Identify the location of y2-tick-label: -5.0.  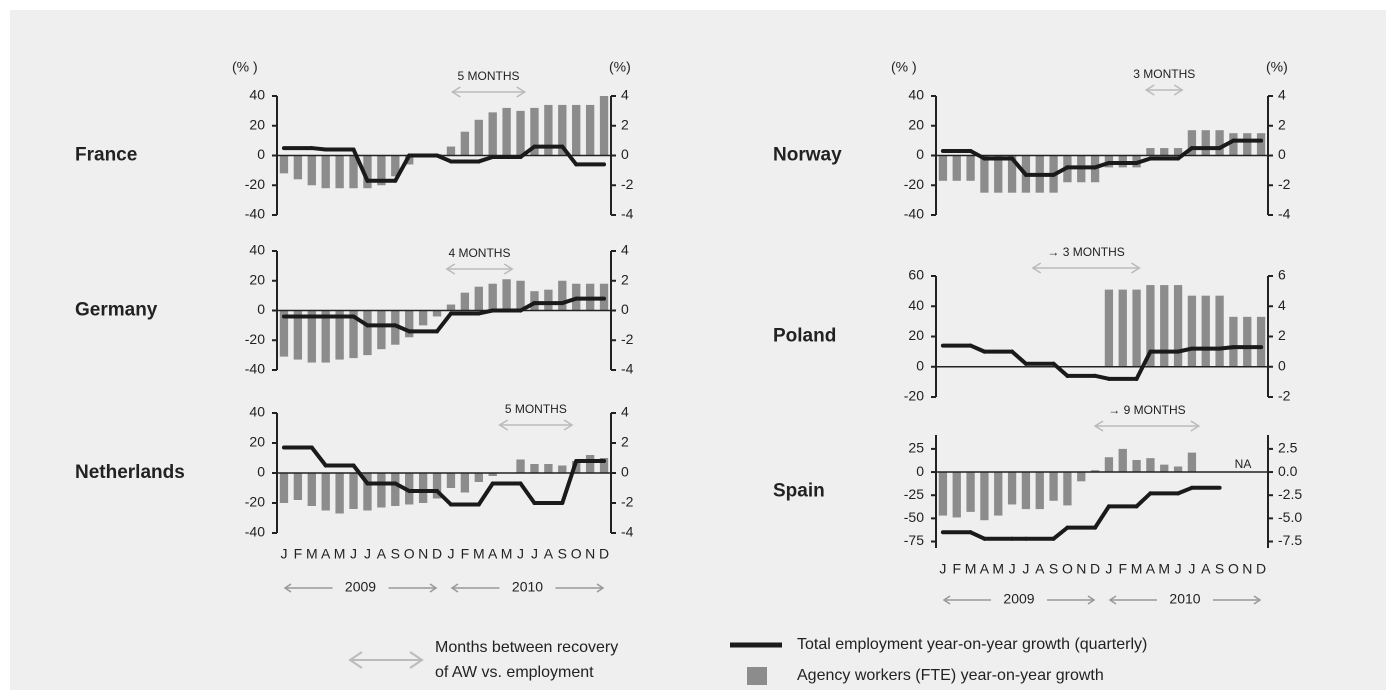
(1290, 517).